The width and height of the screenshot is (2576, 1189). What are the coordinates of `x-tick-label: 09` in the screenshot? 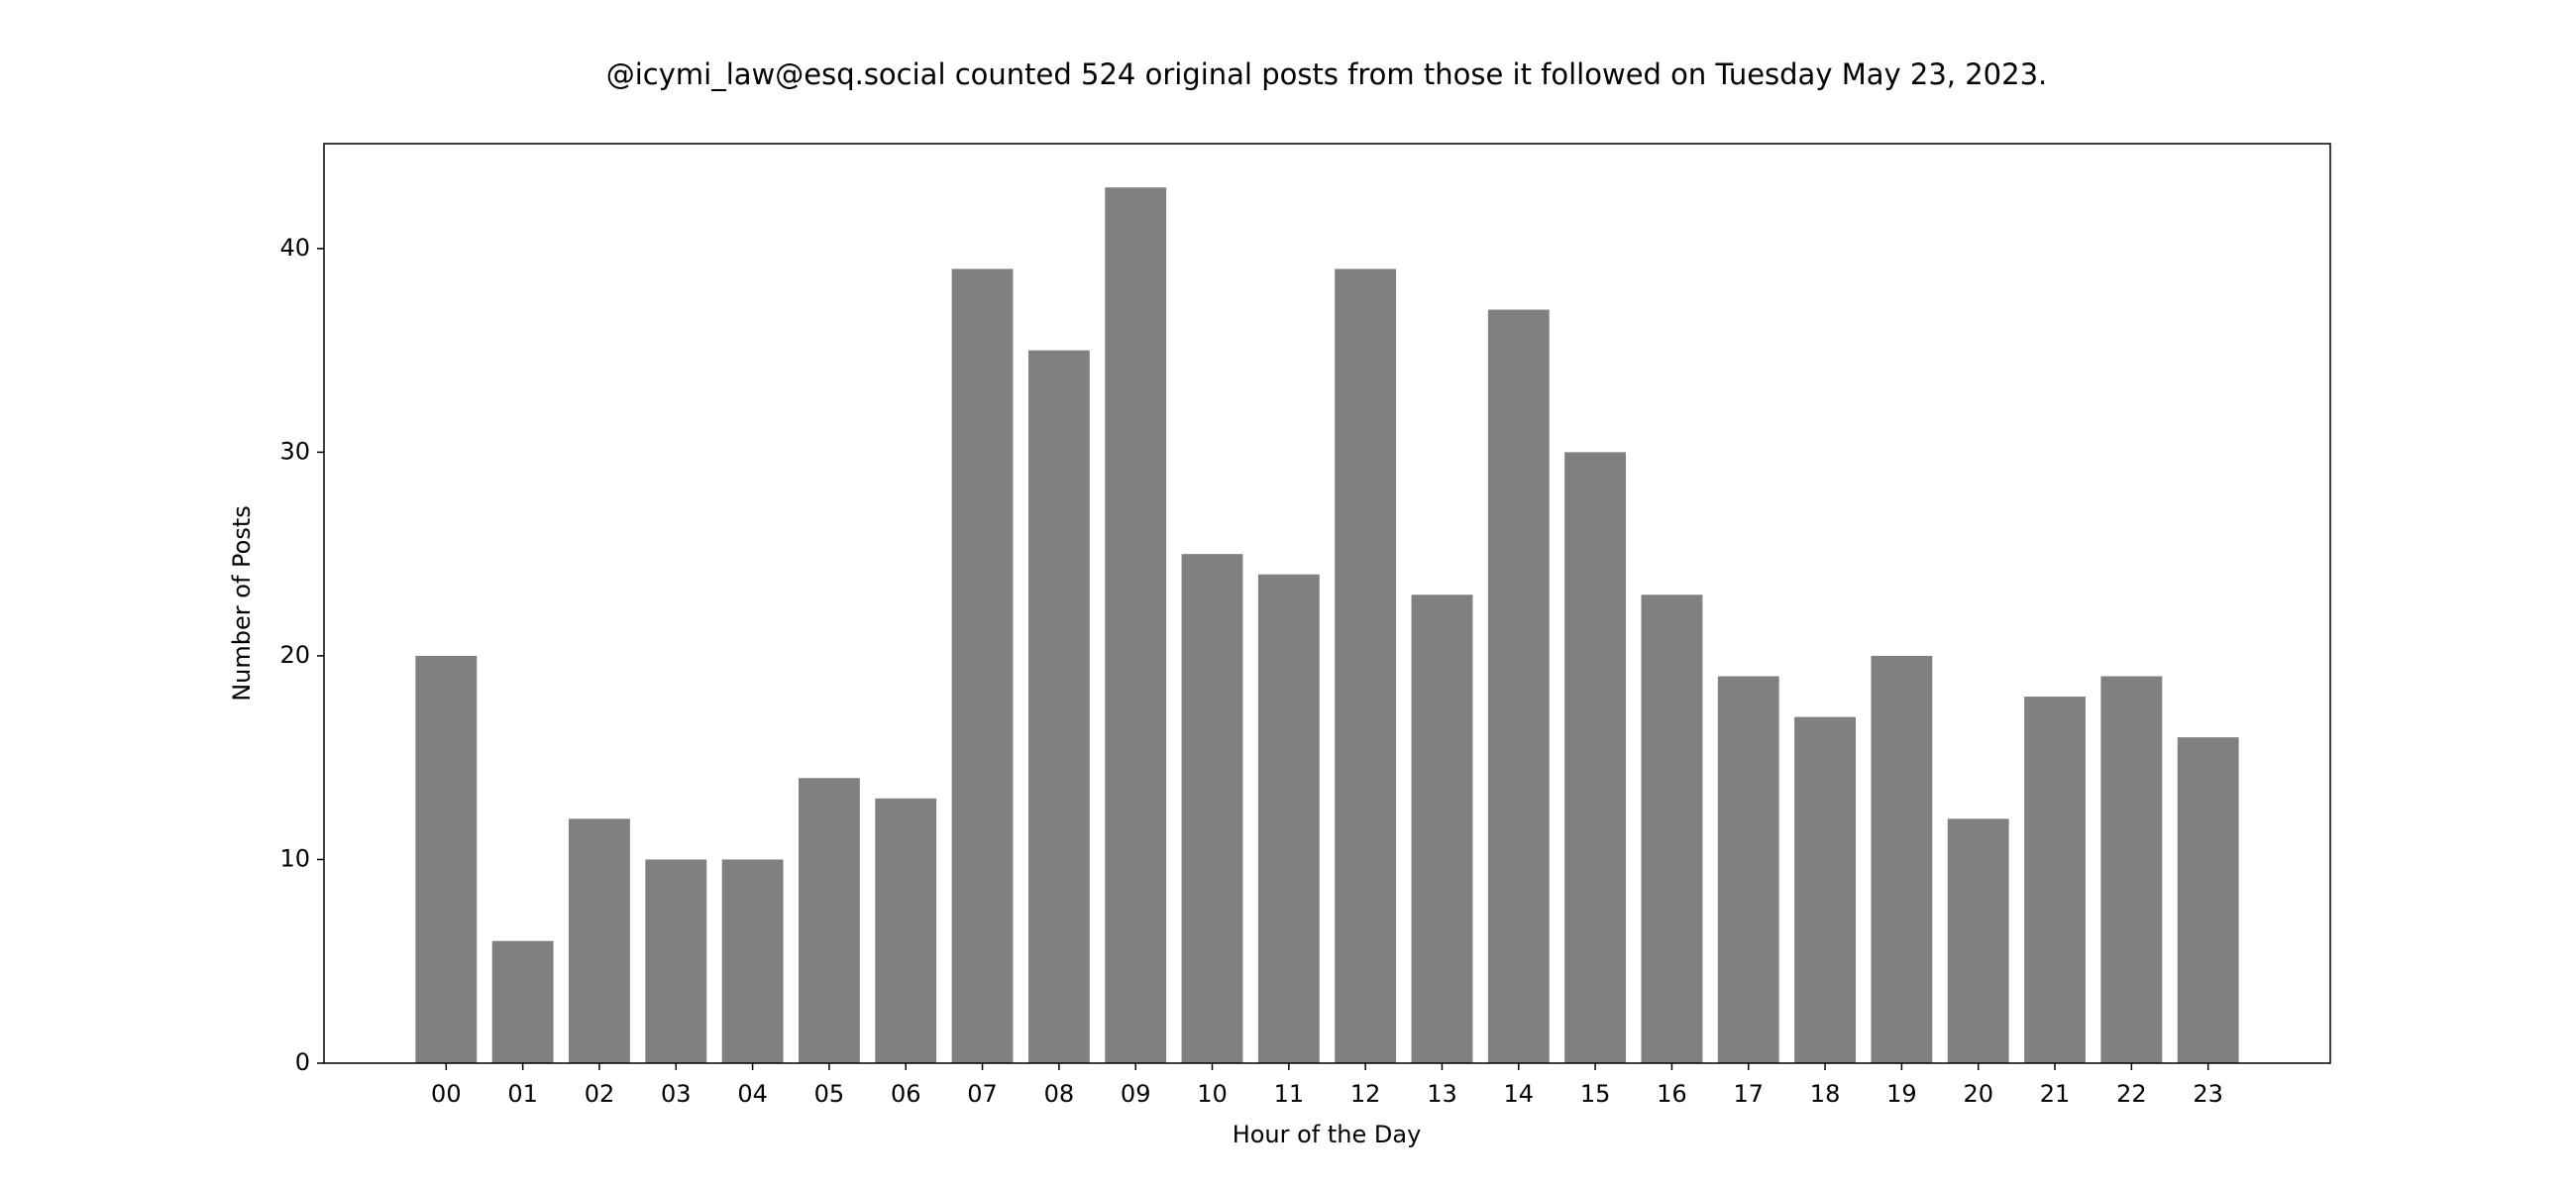 It's located at (1136, 1094).